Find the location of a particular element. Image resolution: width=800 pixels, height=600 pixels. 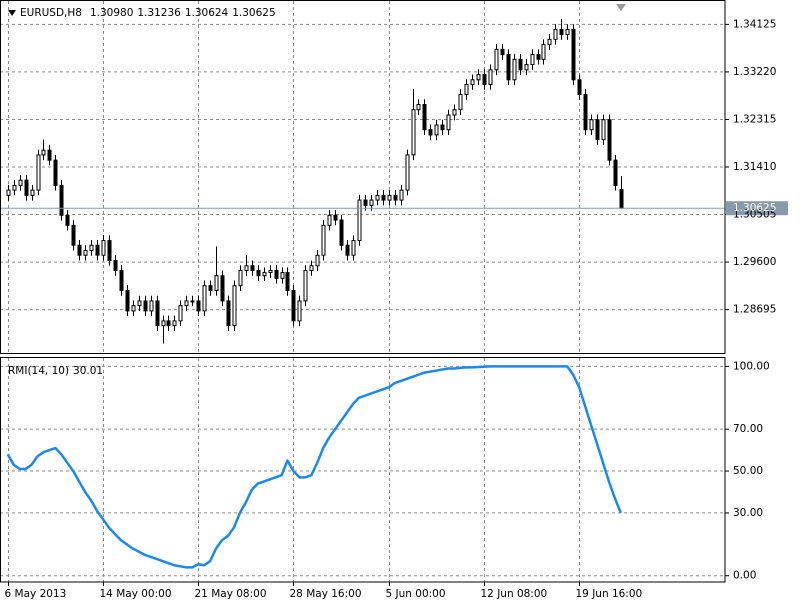

x-tick-label: 21 May 08:00 is located at coordinates (231, 594).